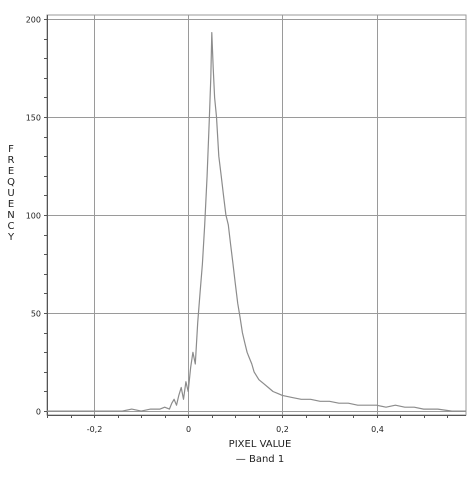 The width and height of the screenshot is (473, 477). Describe the element at coordinates (33, 216) in the screenshot. I see `y-tick-label: 100` at that location.